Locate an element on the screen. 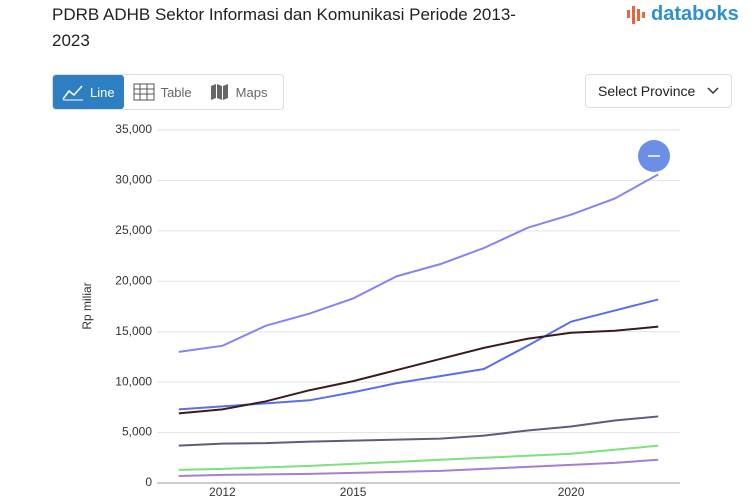 The width and height of the screenshot is (753, 498). tab-line: Line is located at coordinates (88, 92).